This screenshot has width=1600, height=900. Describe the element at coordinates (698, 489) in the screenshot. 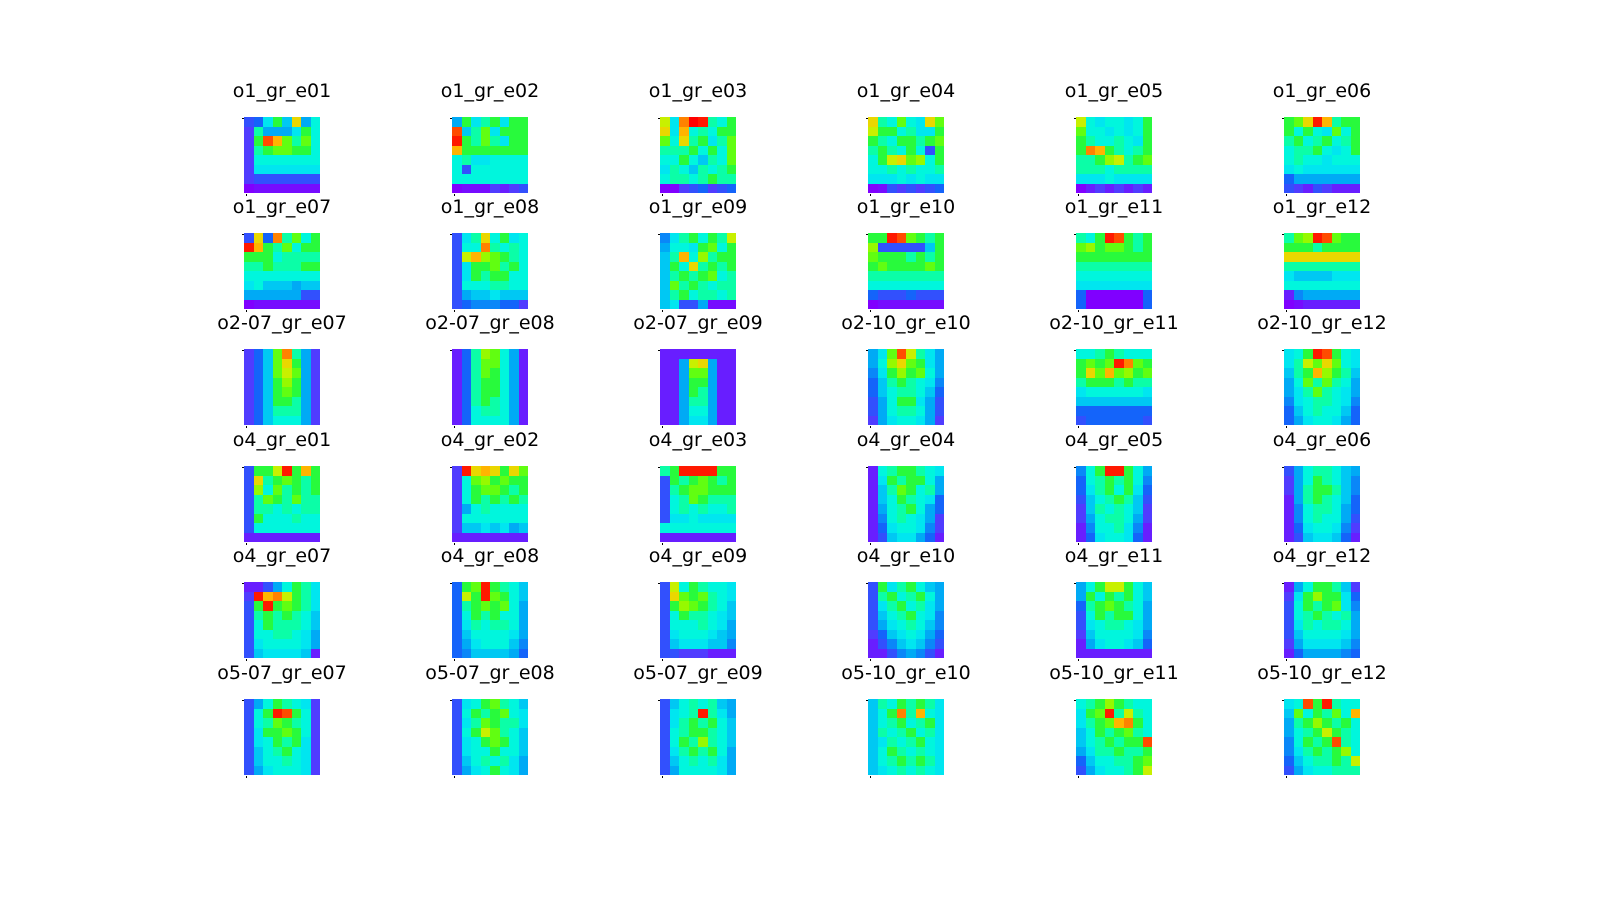

I see `heatmap-panel: o4_gr_e03` at that location.